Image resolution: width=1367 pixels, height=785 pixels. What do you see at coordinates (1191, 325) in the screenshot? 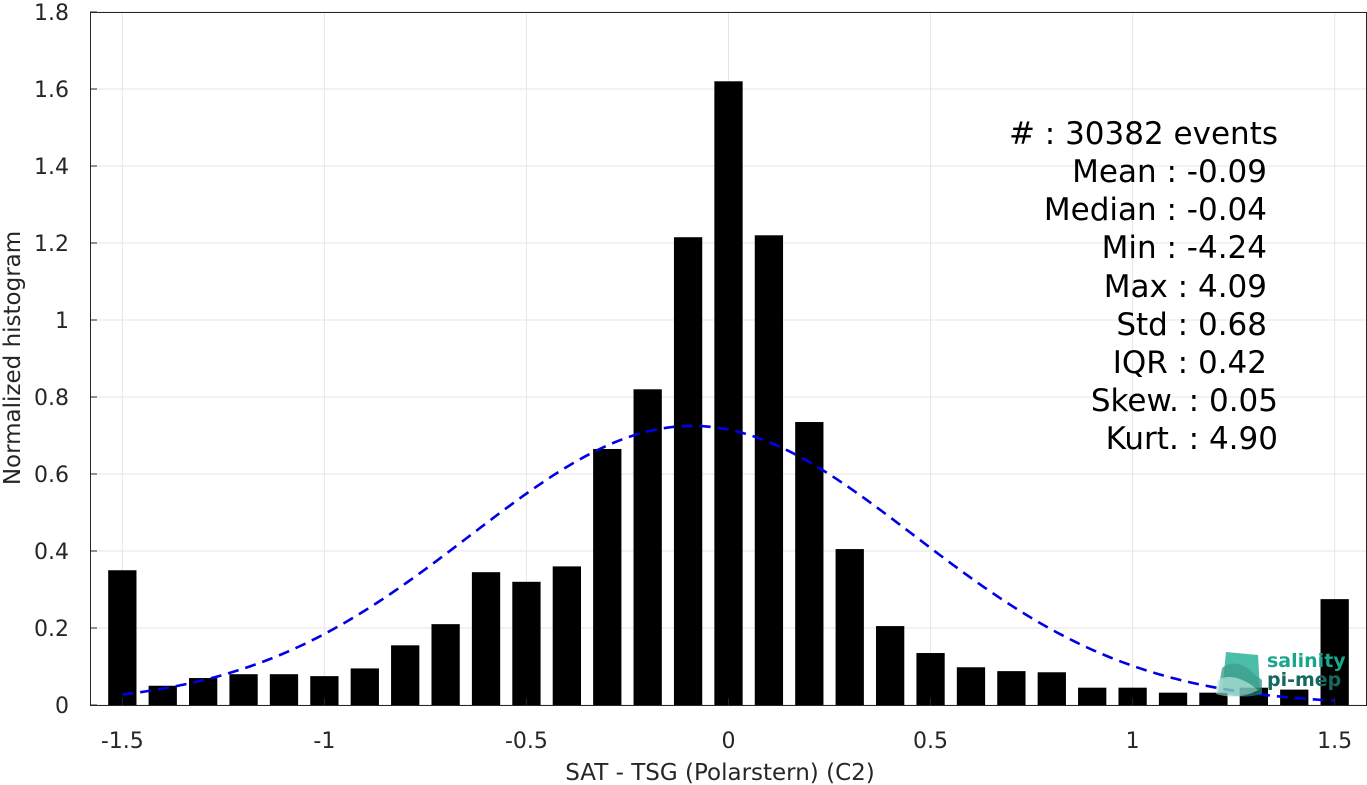
I see `stats-std: Std : 0.68` at bounding box center [1191, 325].